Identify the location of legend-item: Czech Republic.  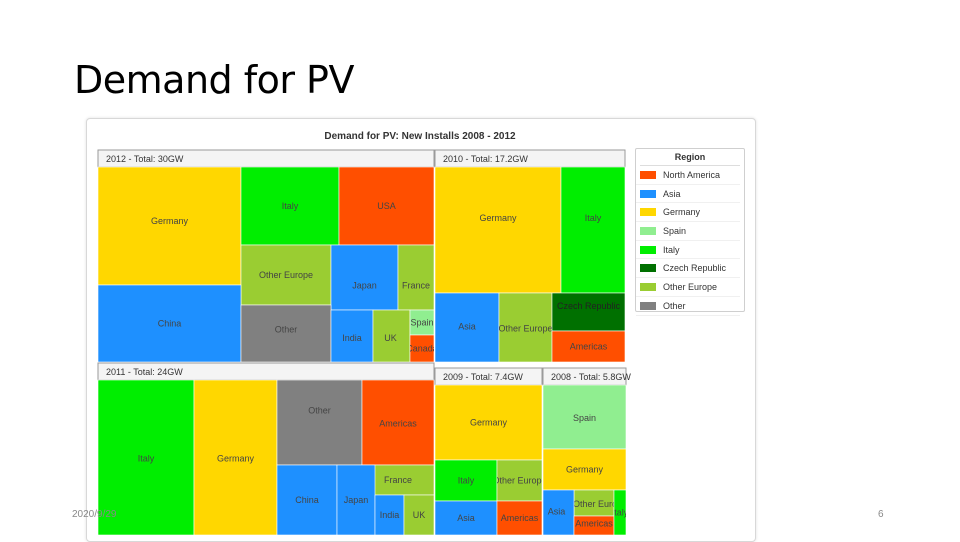
(688, 269).